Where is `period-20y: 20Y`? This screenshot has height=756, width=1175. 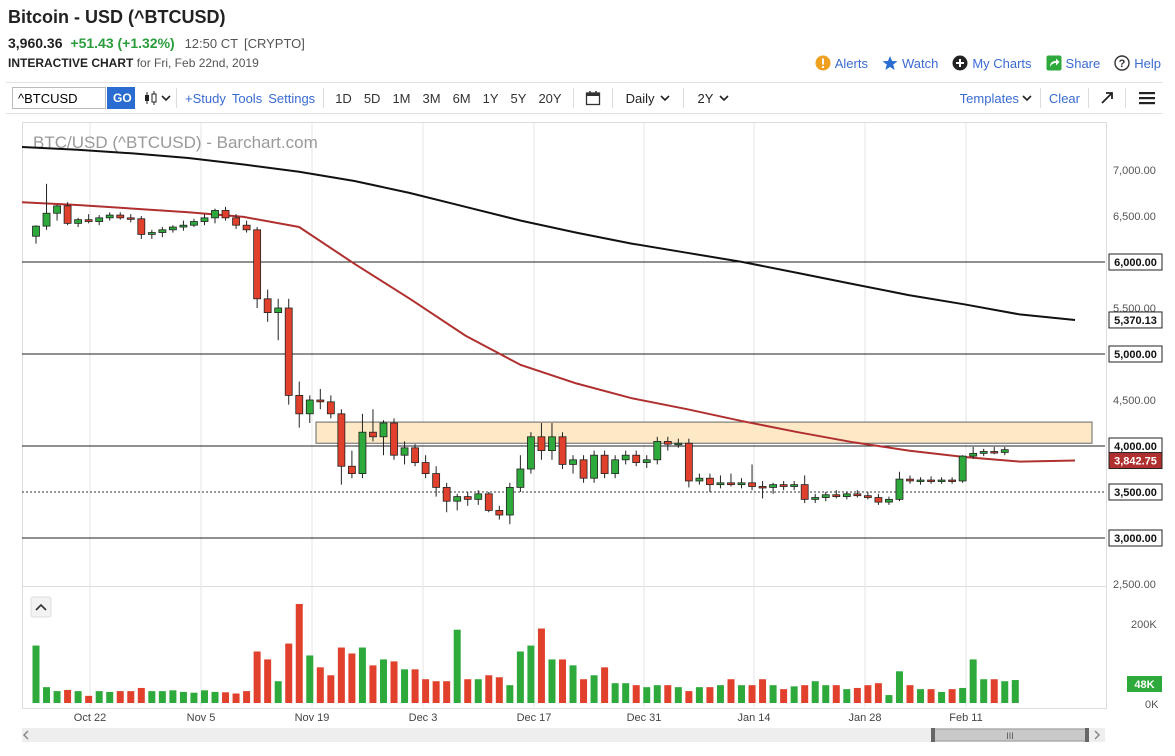
period-20y: 20Y is located at coordinates (550, 98).